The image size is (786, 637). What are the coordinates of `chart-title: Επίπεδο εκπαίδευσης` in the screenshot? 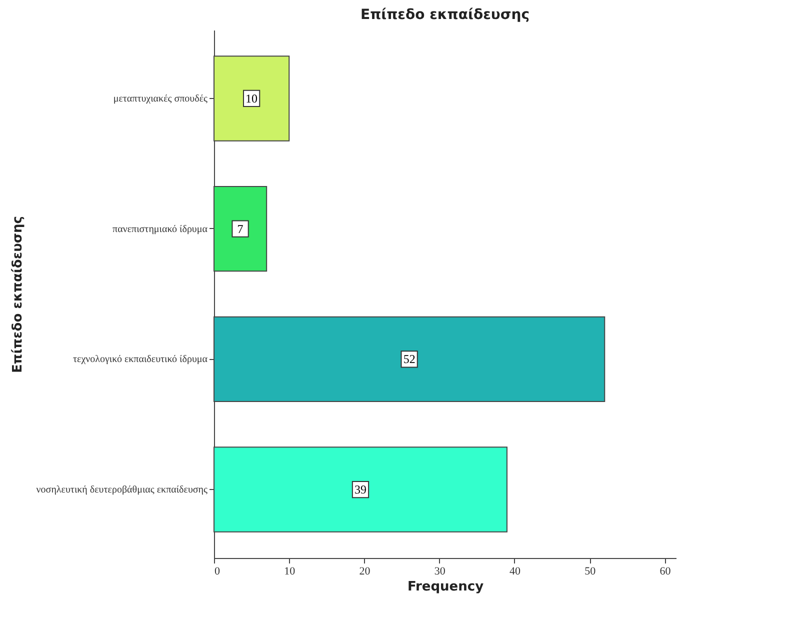 It's located at (445, 15).